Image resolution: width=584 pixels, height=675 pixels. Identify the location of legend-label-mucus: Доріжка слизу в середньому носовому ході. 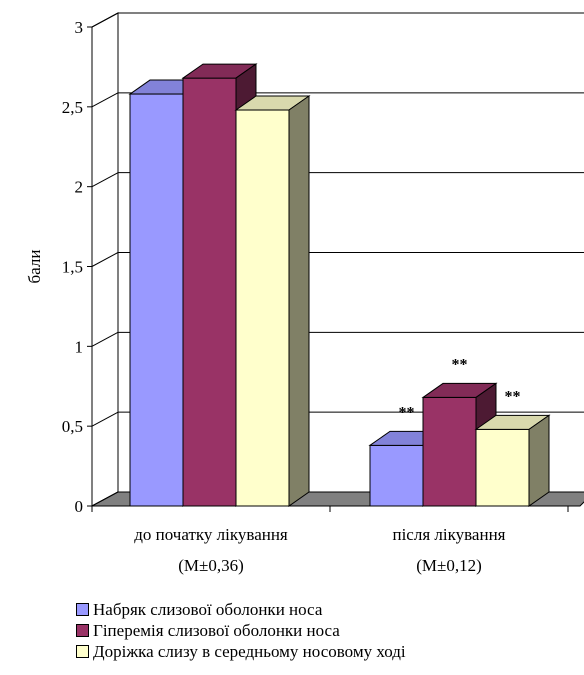
(249, 651).